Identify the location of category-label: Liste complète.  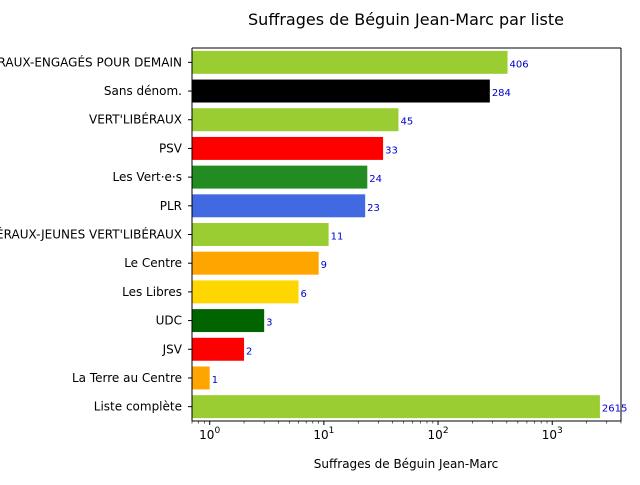
(138, 407).